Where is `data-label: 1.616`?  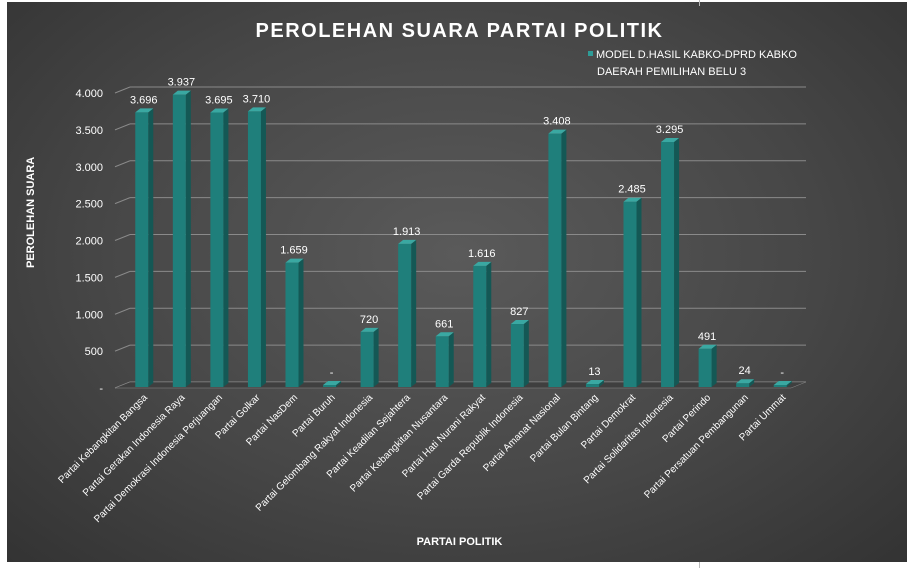
data-label: 1.616 is located at coordinates (482, 254).